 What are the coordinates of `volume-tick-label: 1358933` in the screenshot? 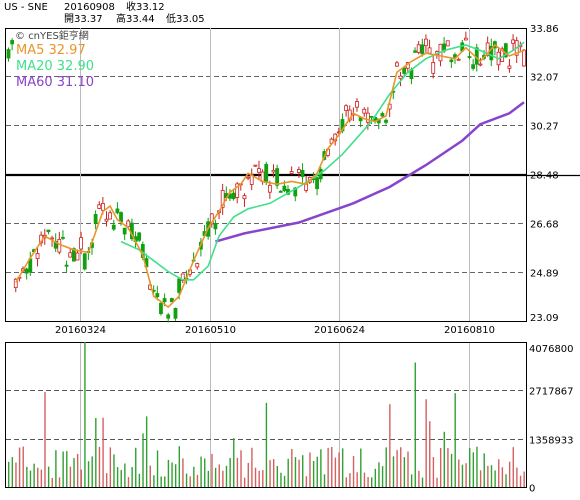 It's located at (551, 441).